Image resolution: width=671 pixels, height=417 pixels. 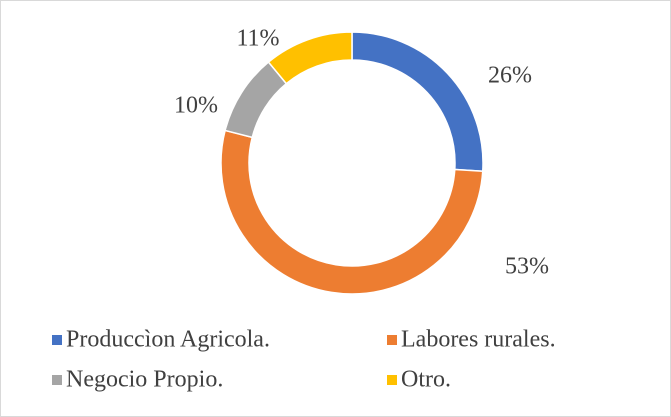 I want to click on legend-label: Produccìon Agricola., so click(x=168, y=340).